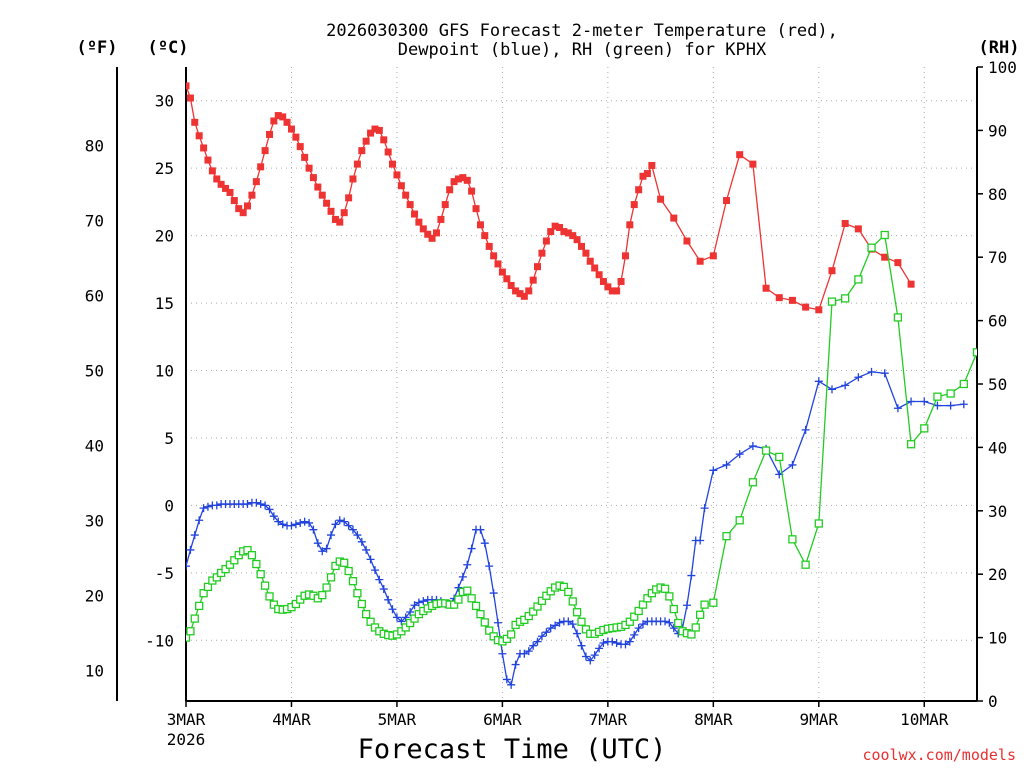 The image size is (1024, 768). I want to click on celsius-tick-label: -5, so click(164, 573).